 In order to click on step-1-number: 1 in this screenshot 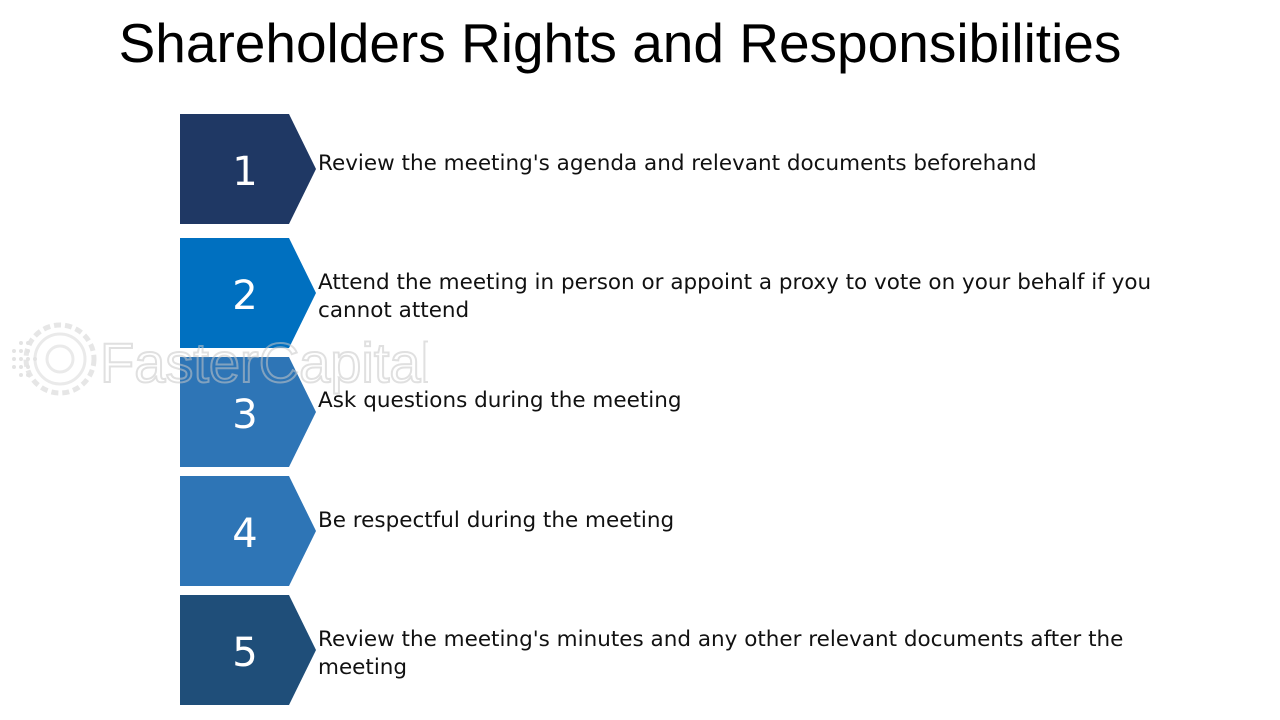, I will do `click(245, 172)`.